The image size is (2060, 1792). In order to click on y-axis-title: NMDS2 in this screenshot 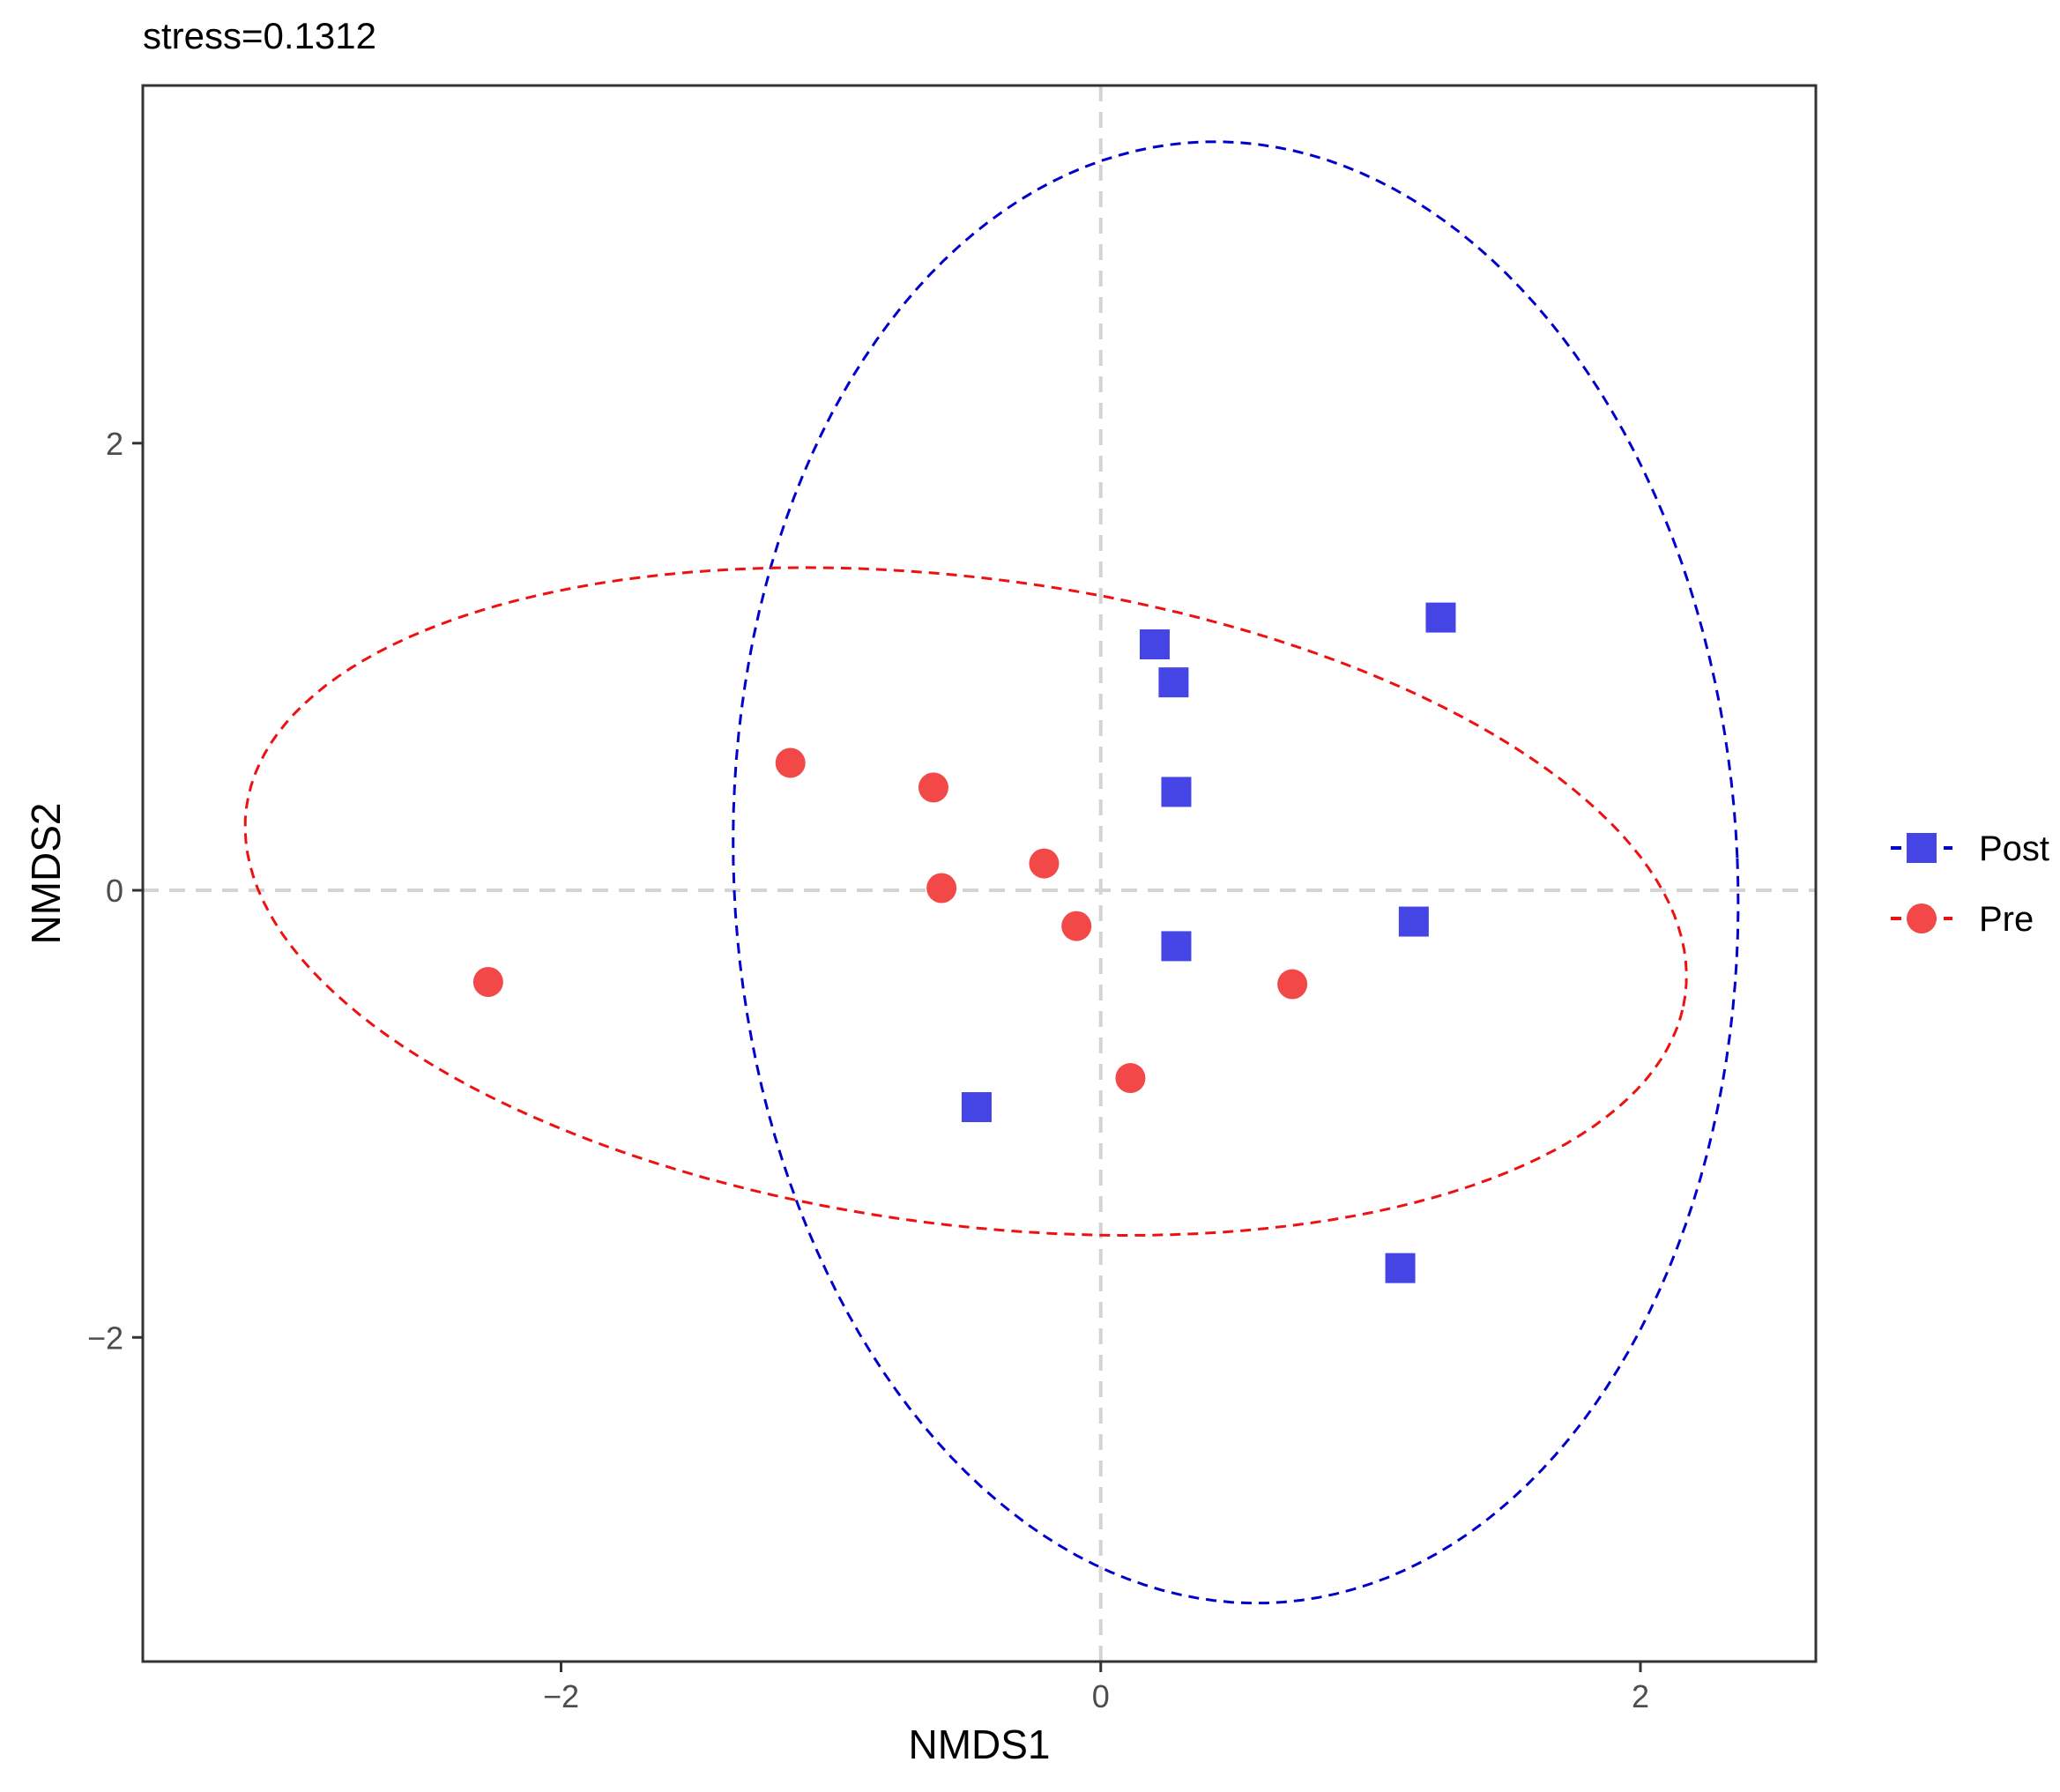, I will do `click(46, 873)`.